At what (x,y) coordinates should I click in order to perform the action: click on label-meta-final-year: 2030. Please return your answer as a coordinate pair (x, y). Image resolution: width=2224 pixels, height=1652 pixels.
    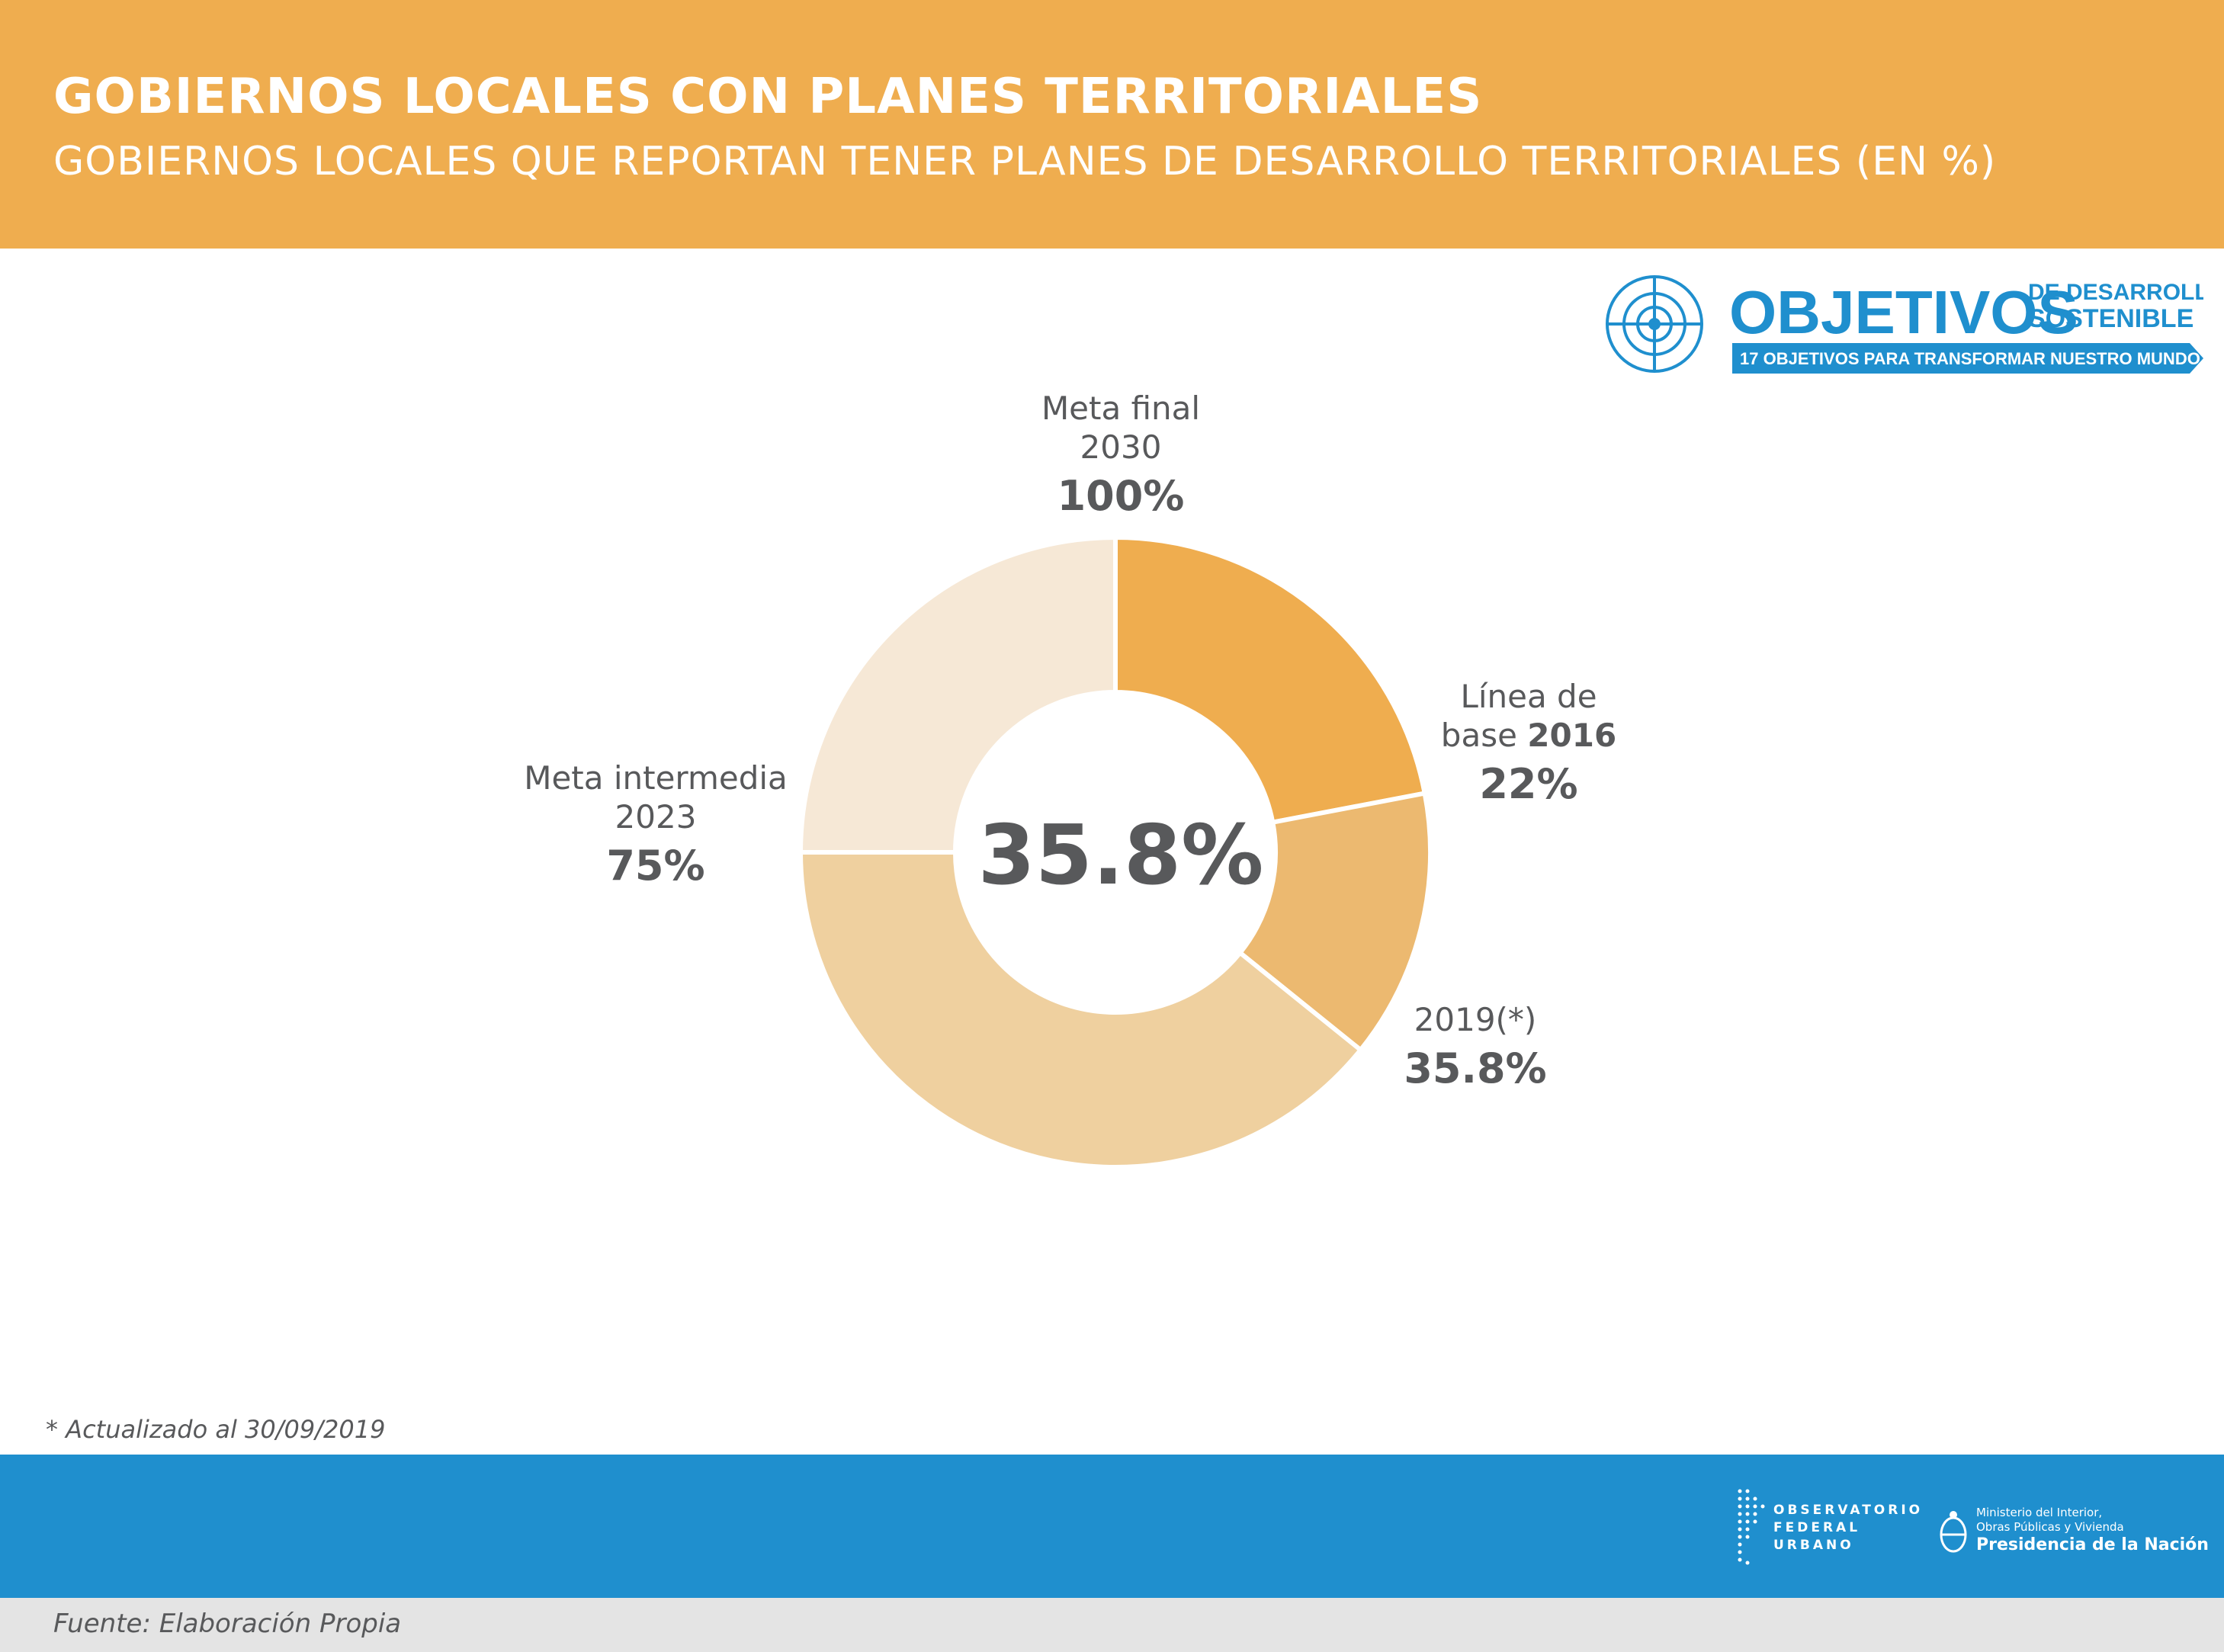
    Looking at the image, I should click on (1121, 448).